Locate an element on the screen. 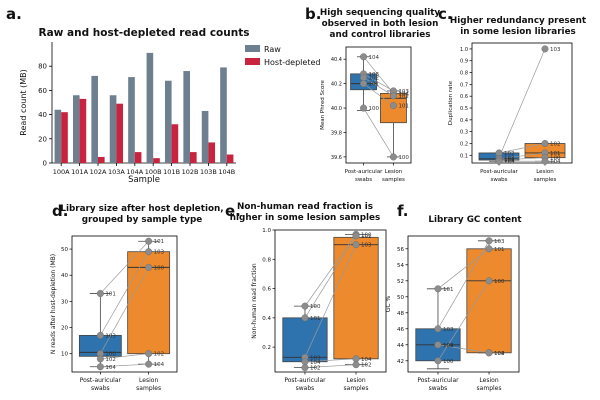 Image resolution: width=600 pixels, height=400 pixels. y-tick-label-b: 40.0 is located at coordinates (336, 109).